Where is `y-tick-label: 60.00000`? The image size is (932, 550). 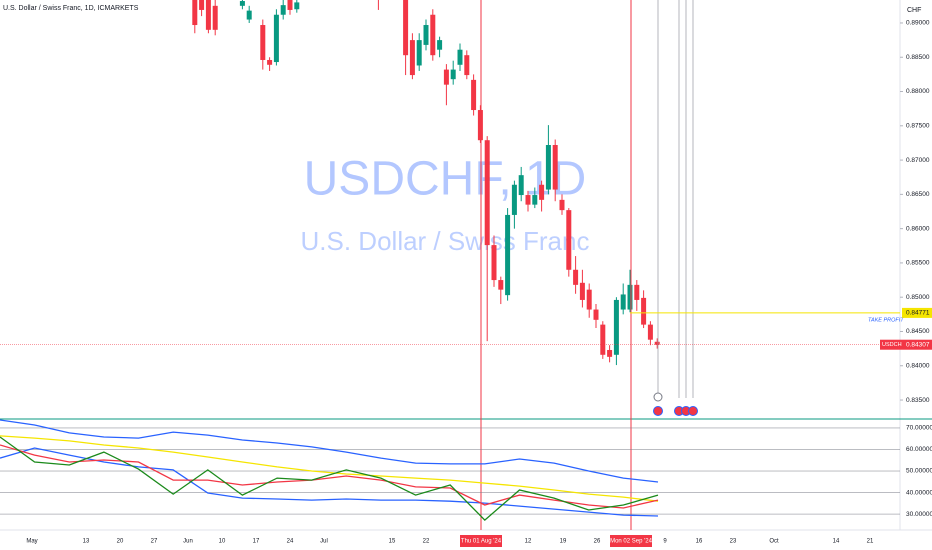 y-tick-label: 60.00000 is located at coordinates (919, 449).